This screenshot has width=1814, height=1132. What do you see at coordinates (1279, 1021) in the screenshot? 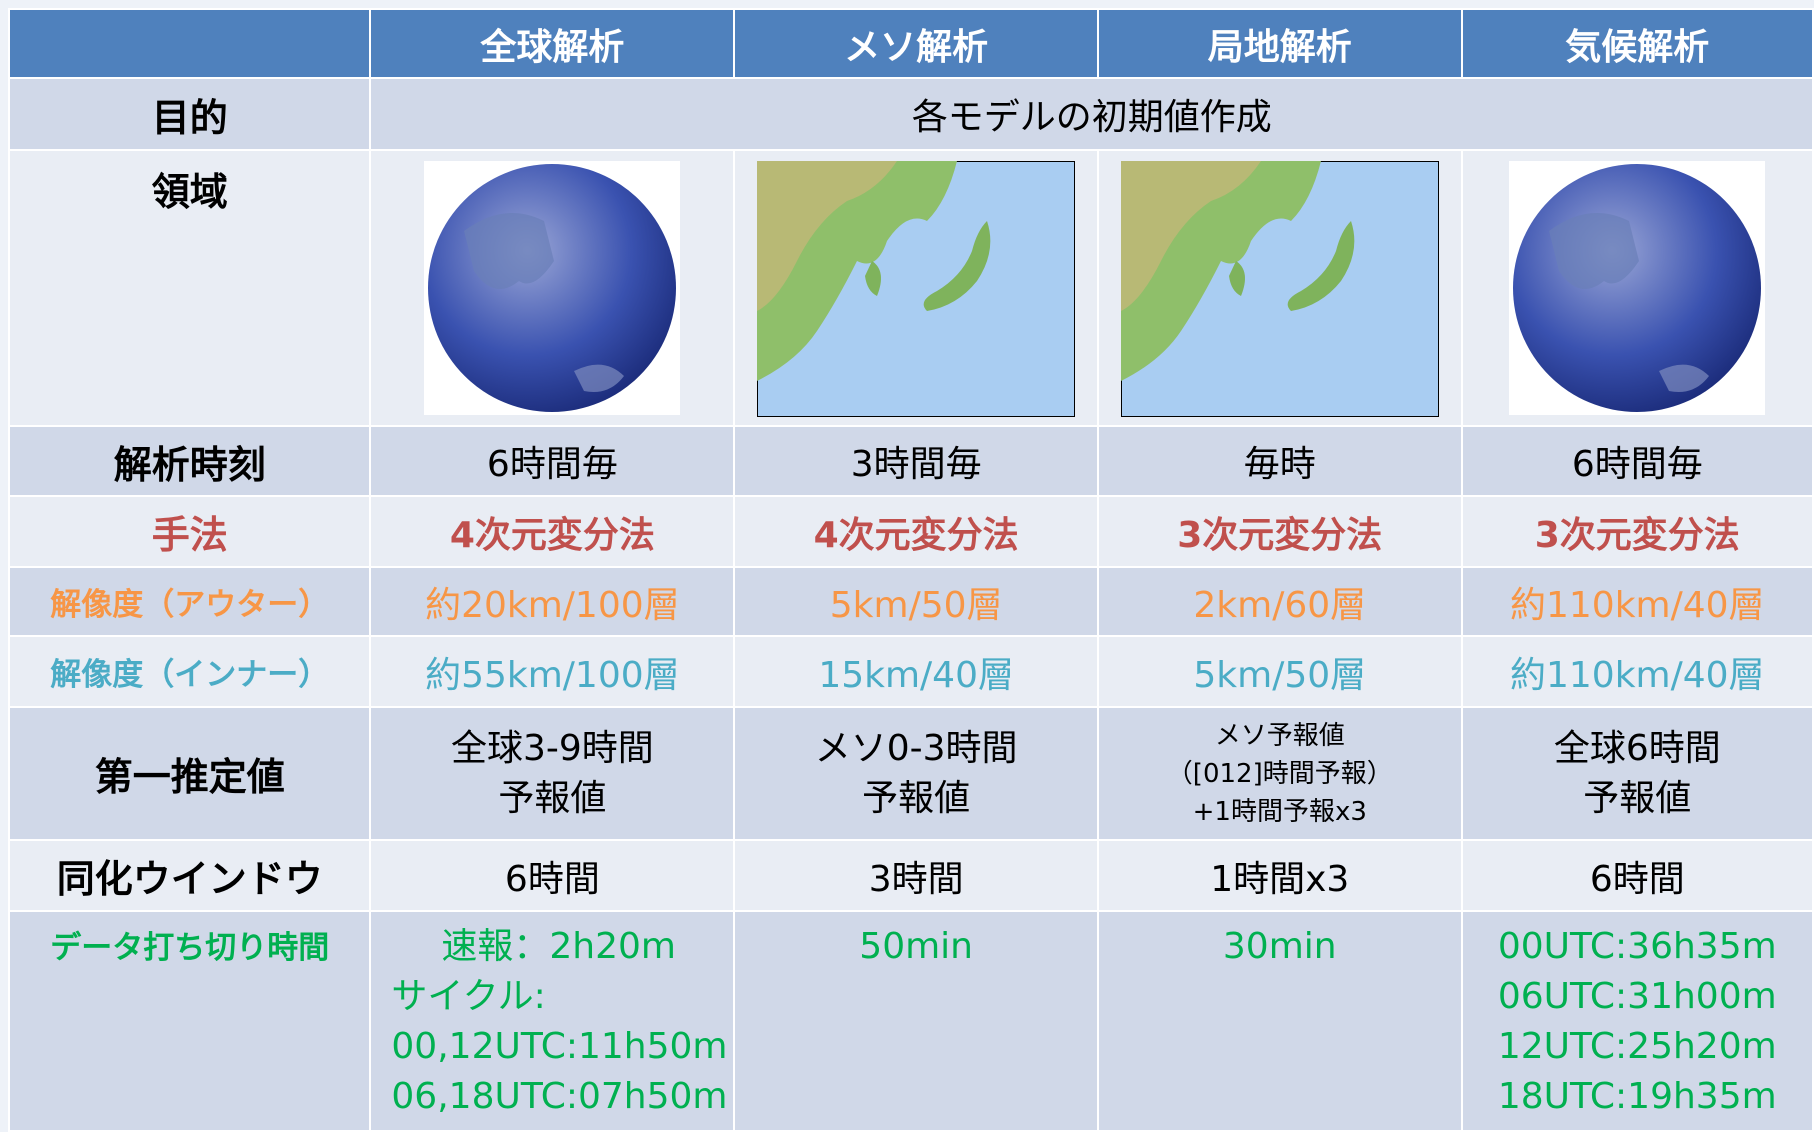
I see `table-cell: 30min` at bounding box center [1279, 1021].